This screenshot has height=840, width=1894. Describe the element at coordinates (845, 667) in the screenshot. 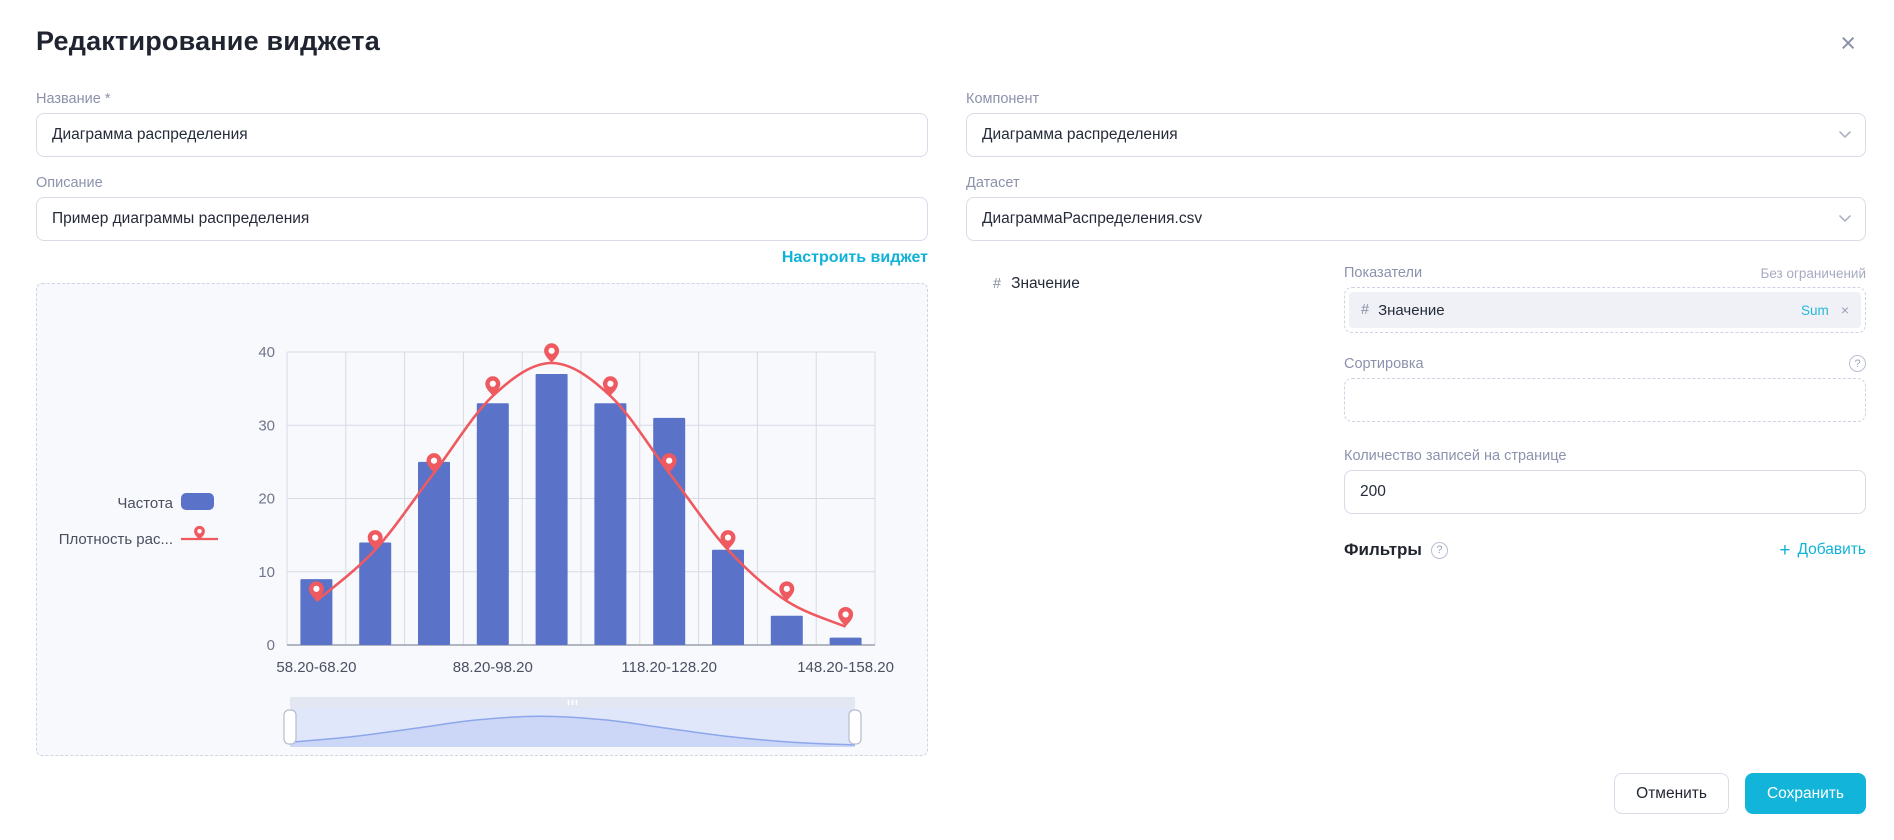

I see `svg-text: 148.20-158.20` at that location.